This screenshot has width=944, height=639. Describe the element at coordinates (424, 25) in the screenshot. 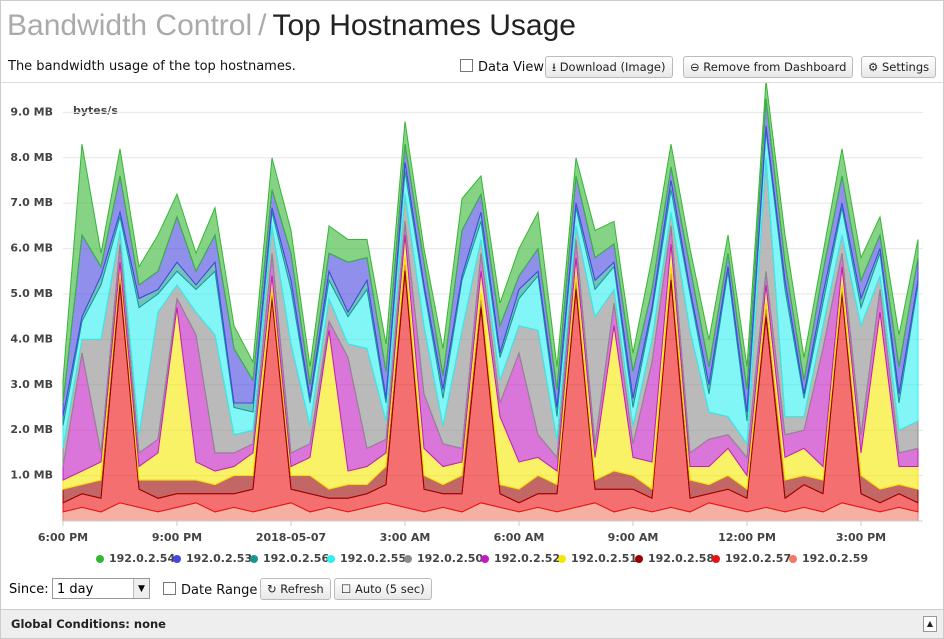

I see `page-title: Top Hostnames Usage` at that location.